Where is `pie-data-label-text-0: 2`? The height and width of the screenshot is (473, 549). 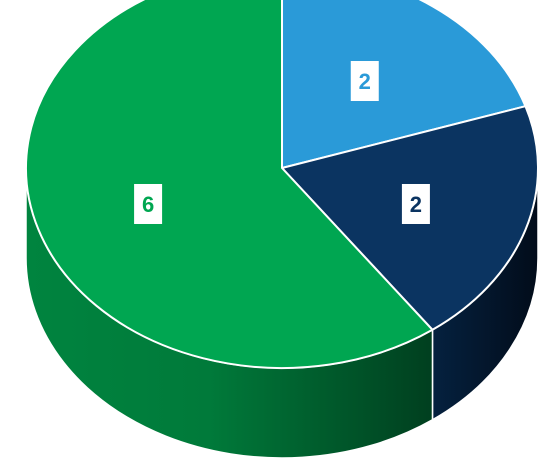
pie-data-label-text-0: 2 is located at coordinates (365, 81).